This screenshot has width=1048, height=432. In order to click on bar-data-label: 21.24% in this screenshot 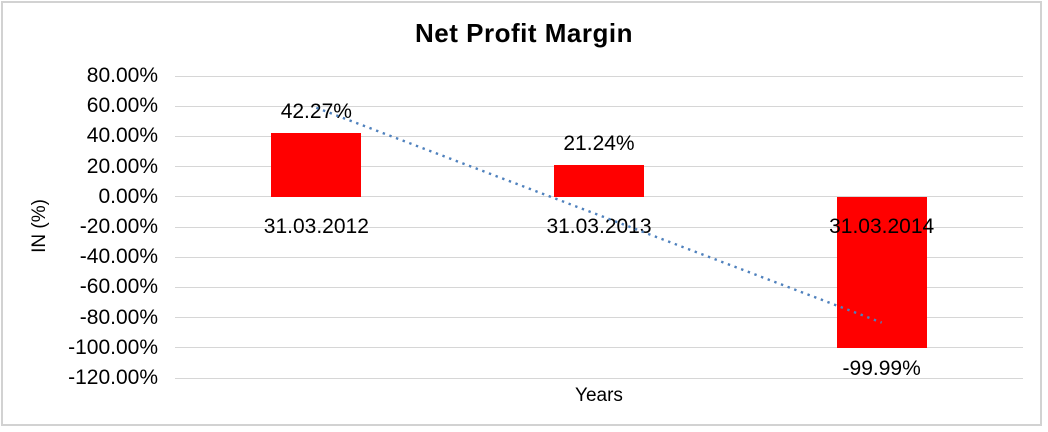, I will do `click(599, 143)`.